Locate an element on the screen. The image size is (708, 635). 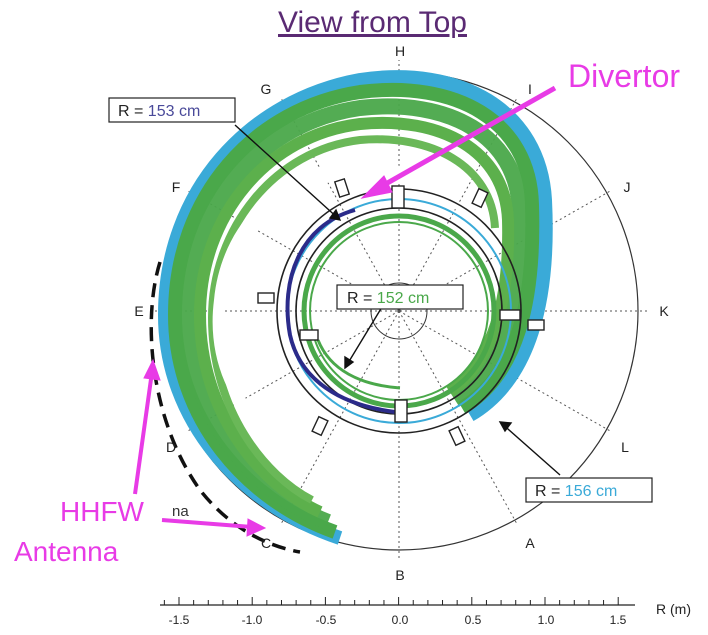
radius-box-153: R = 153 cm is located at coordinates (172, 110).